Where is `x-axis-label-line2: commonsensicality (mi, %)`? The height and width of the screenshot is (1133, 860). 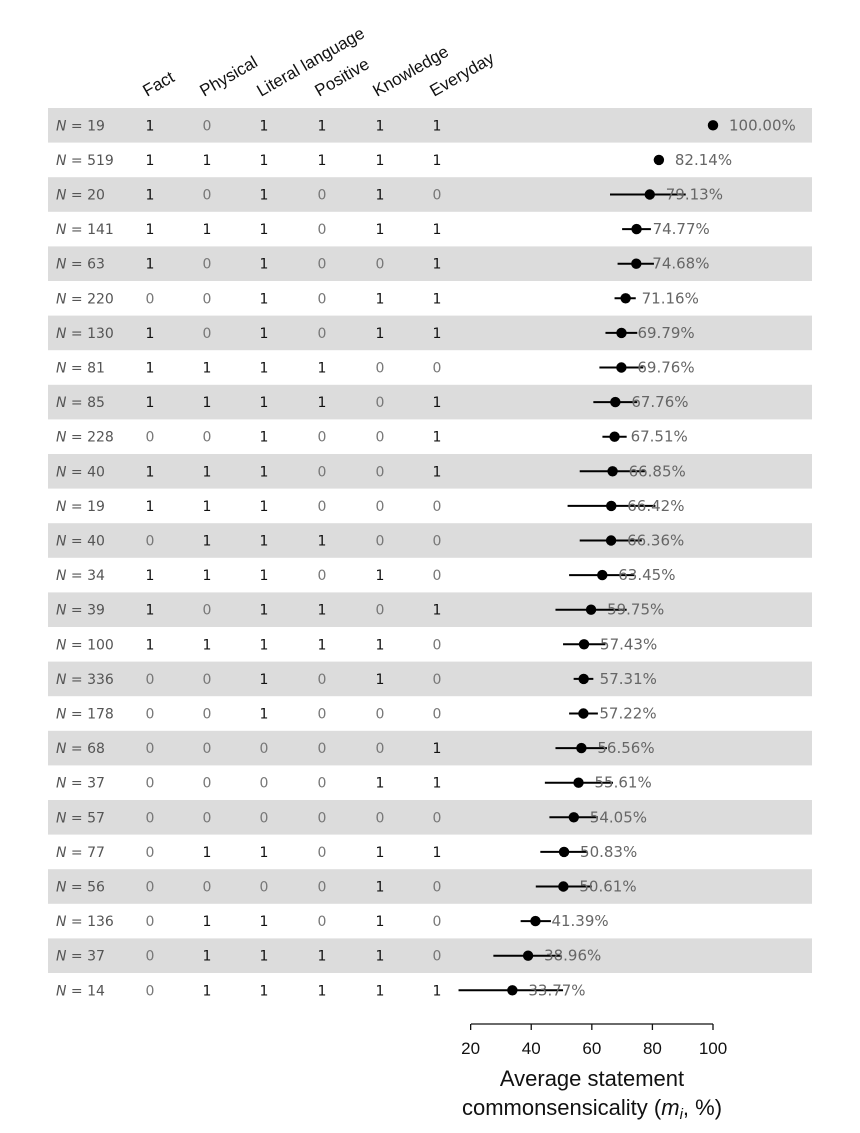
x-axis-label-line2: commonsensicality (mi, %) is located at coordinates (592, 1109).